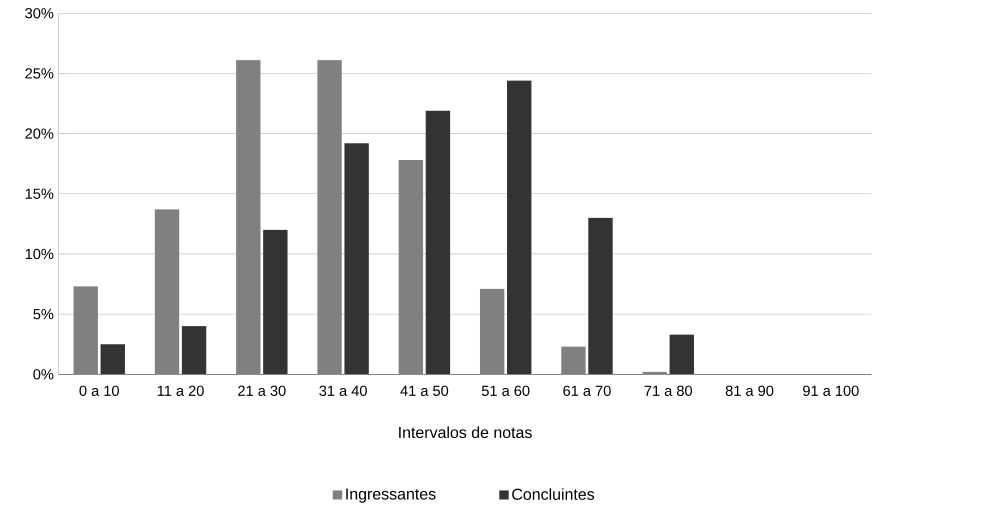 This screenshot has height=507, width=1000. I want to click on x-tick-label: 21 a 30, so click(262, 391).